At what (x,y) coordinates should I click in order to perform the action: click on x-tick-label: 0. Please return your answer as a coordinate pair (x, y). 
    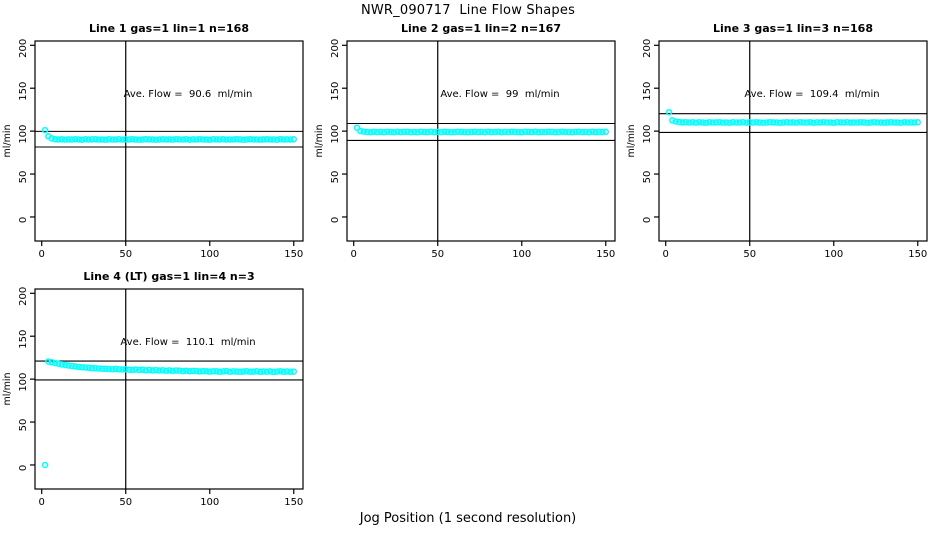
    Looking at the image, I should click on (42, 502).